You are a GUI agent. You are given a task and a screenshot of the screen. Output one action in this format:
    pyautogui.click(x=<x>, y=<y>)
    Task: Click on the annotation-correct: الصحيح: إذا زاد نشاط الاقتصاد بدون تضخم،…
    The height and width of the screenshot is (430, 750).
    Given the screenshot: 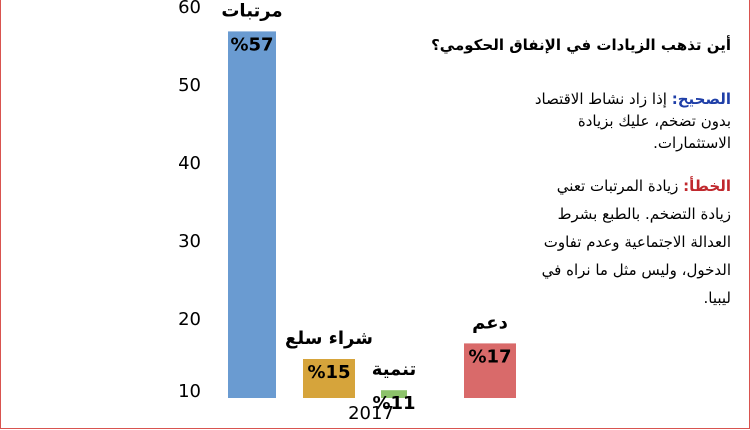 What is the action you would take?
    pyautogui.click(x=631, y=121)
    